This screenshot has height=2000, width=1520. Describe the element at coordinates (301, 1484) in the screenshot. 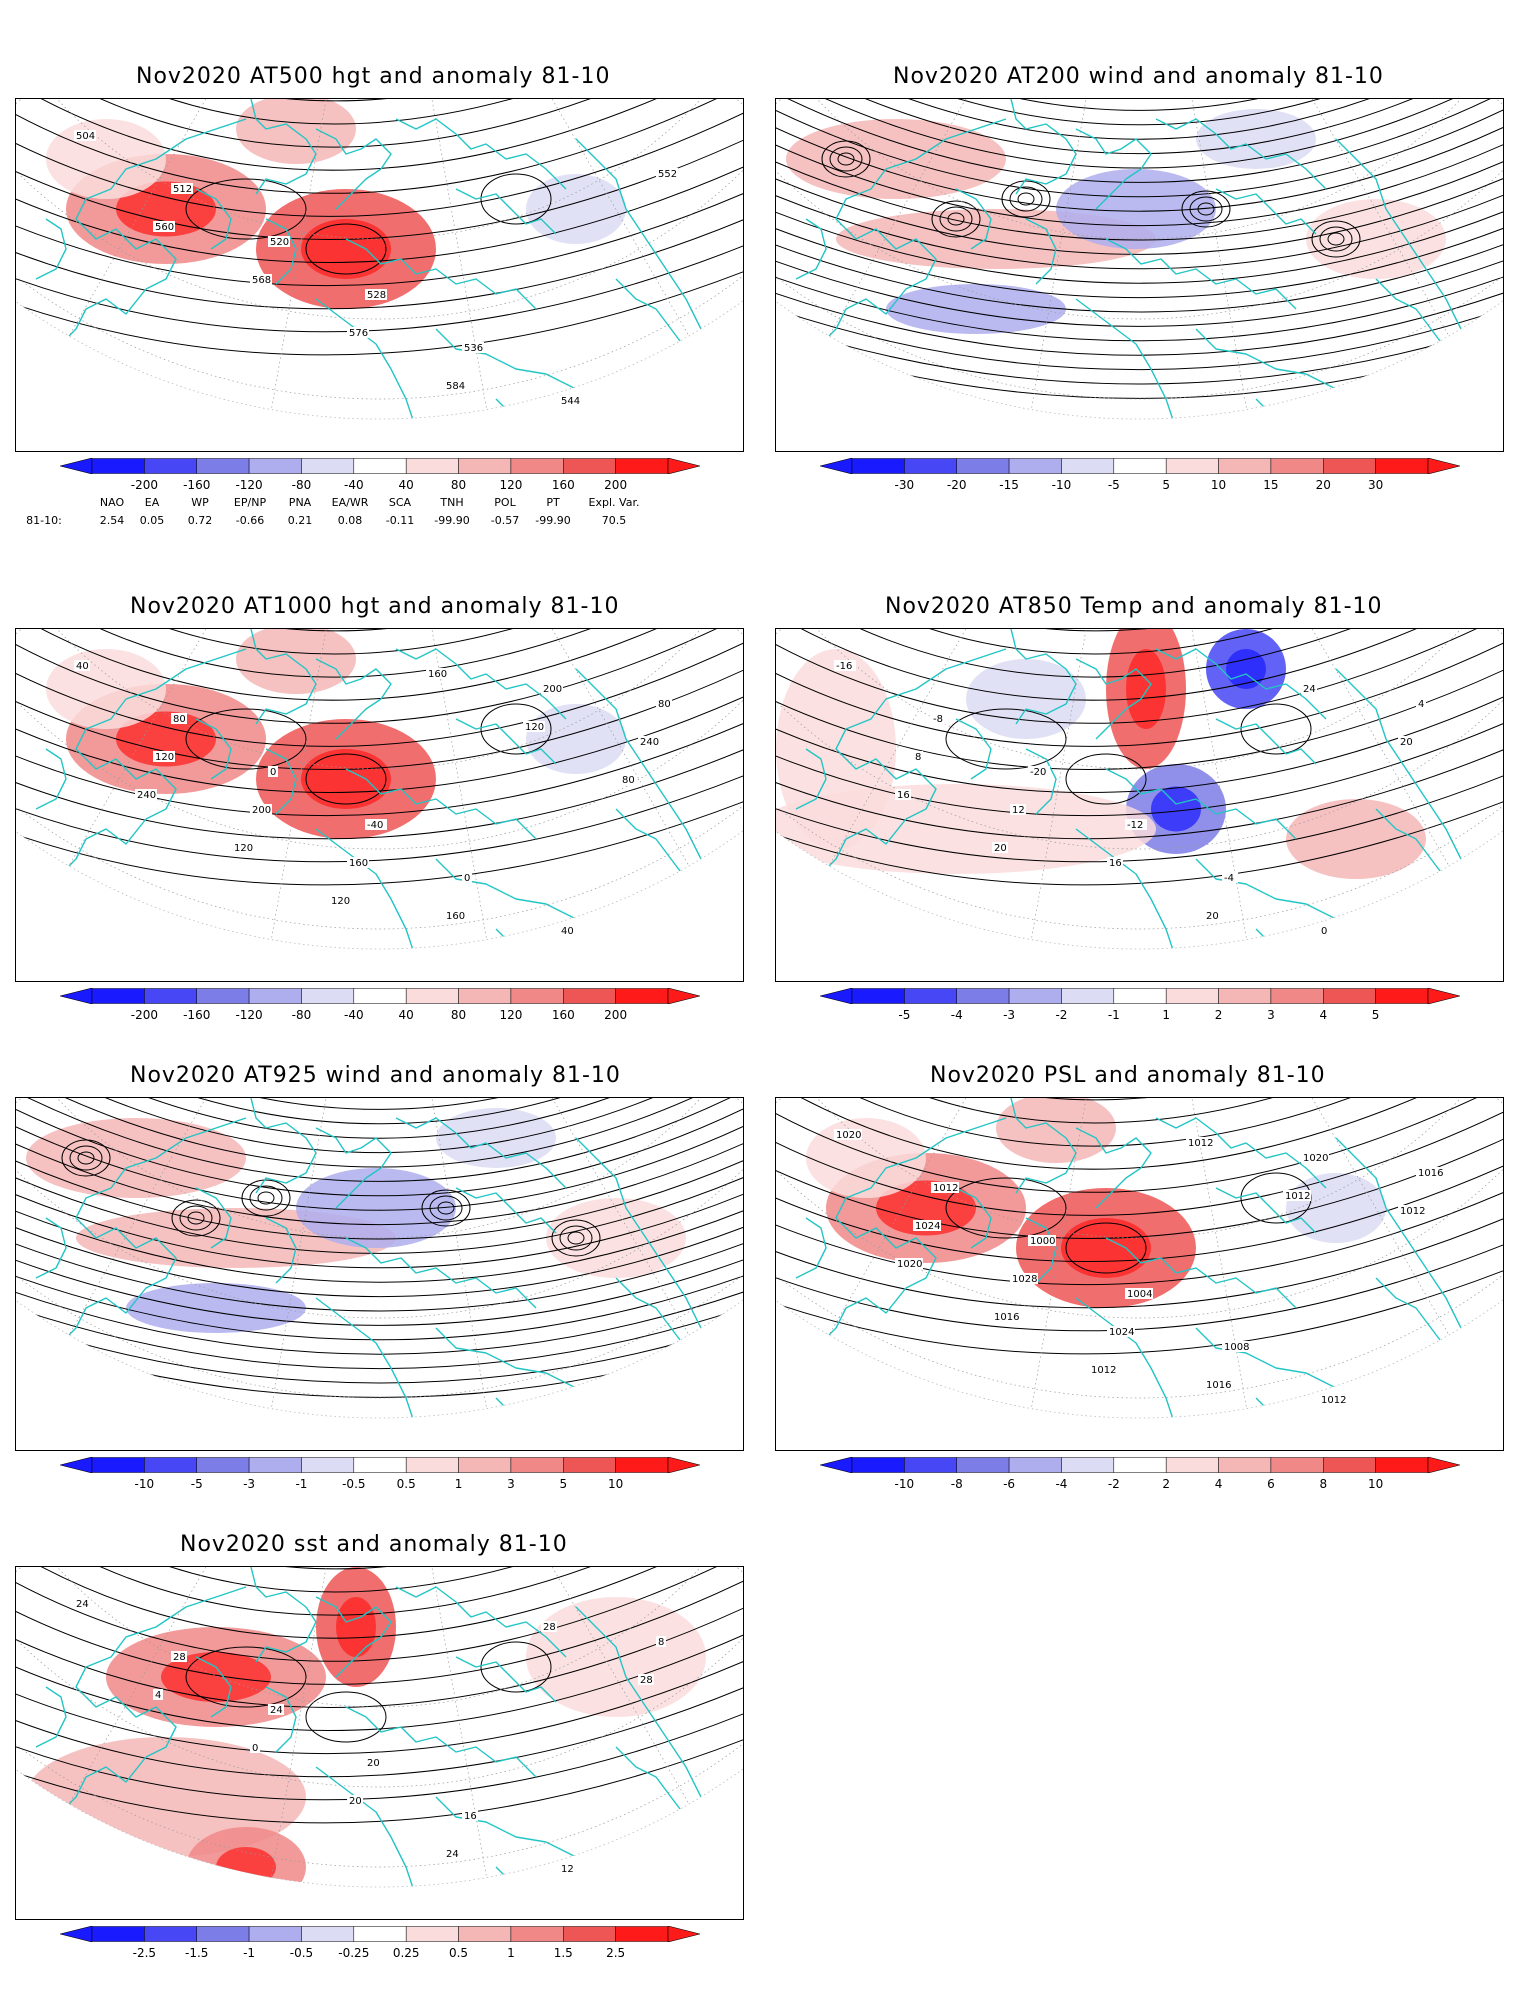

I see `colorbar-tick-label: -1` at that location.